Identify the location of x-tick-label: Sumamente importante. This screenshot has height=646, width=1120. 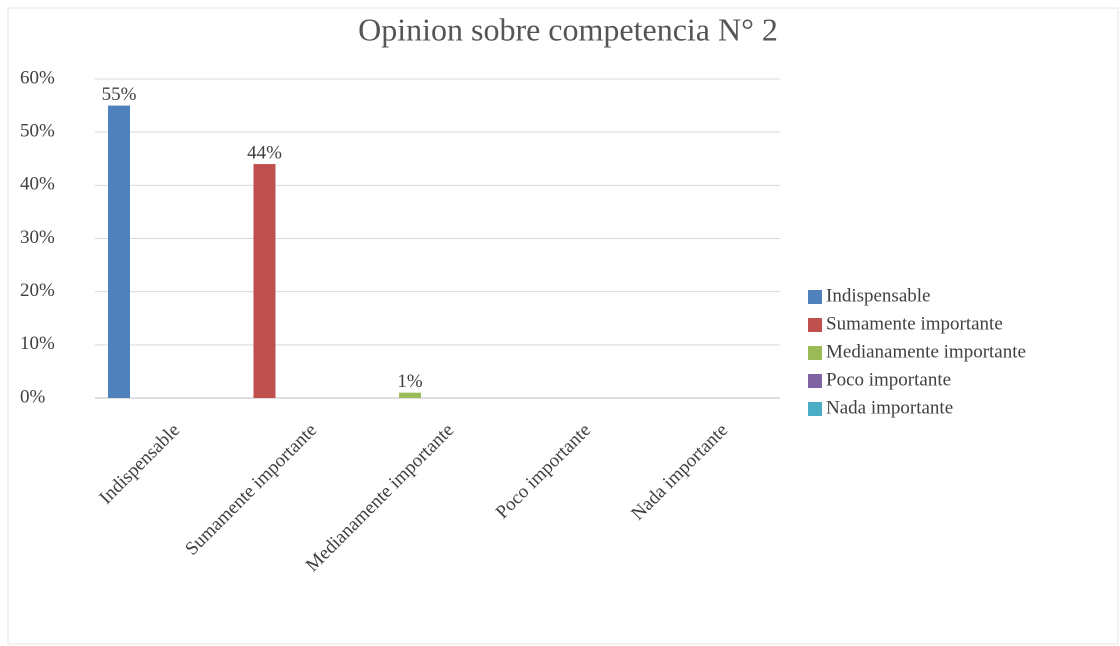
(251, 490).